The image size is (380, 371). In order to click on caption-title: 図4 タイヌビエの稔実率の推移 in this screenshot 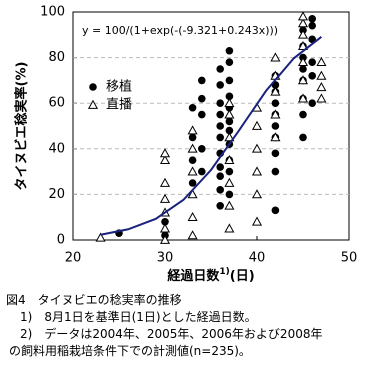, I will do `click(94, 300)`.